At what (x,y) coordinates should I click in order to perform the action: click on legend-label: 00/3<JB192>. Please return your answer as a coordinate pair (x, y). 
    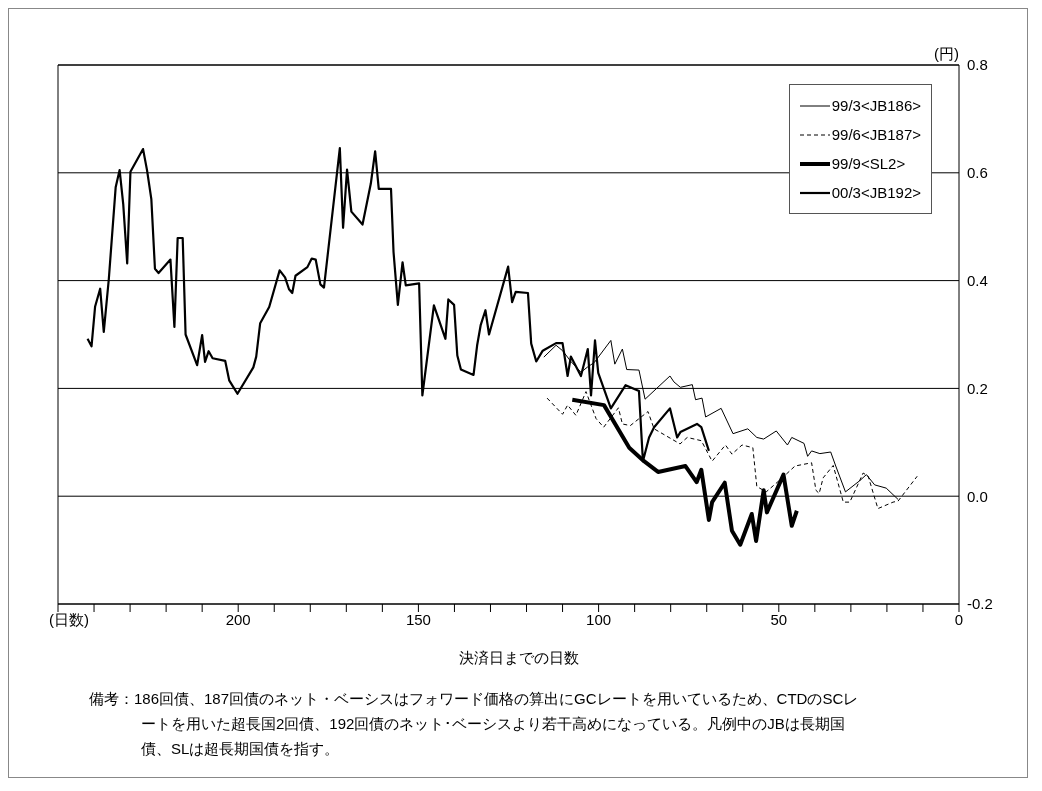
    Looking at the image, I should click on (876, 192).